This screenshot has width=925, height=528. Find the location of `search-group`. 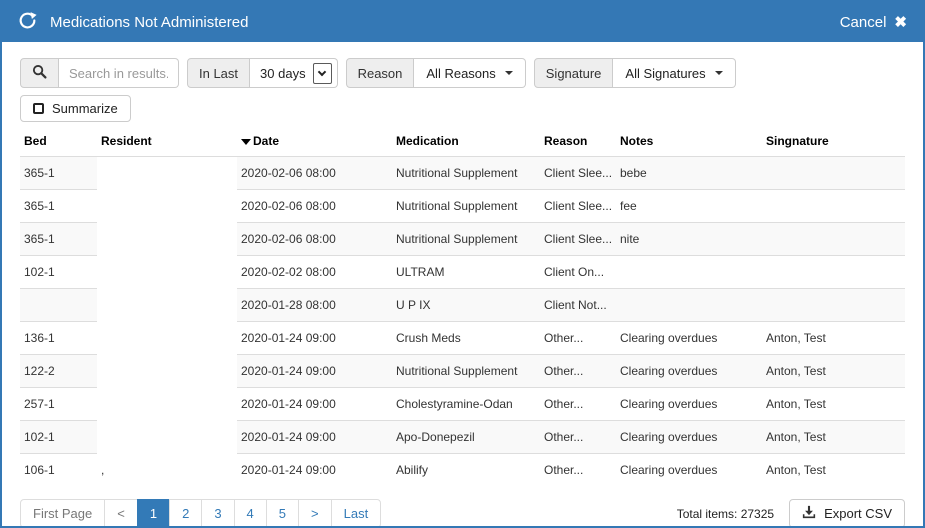

search-group is located at coordinates (99, 73).